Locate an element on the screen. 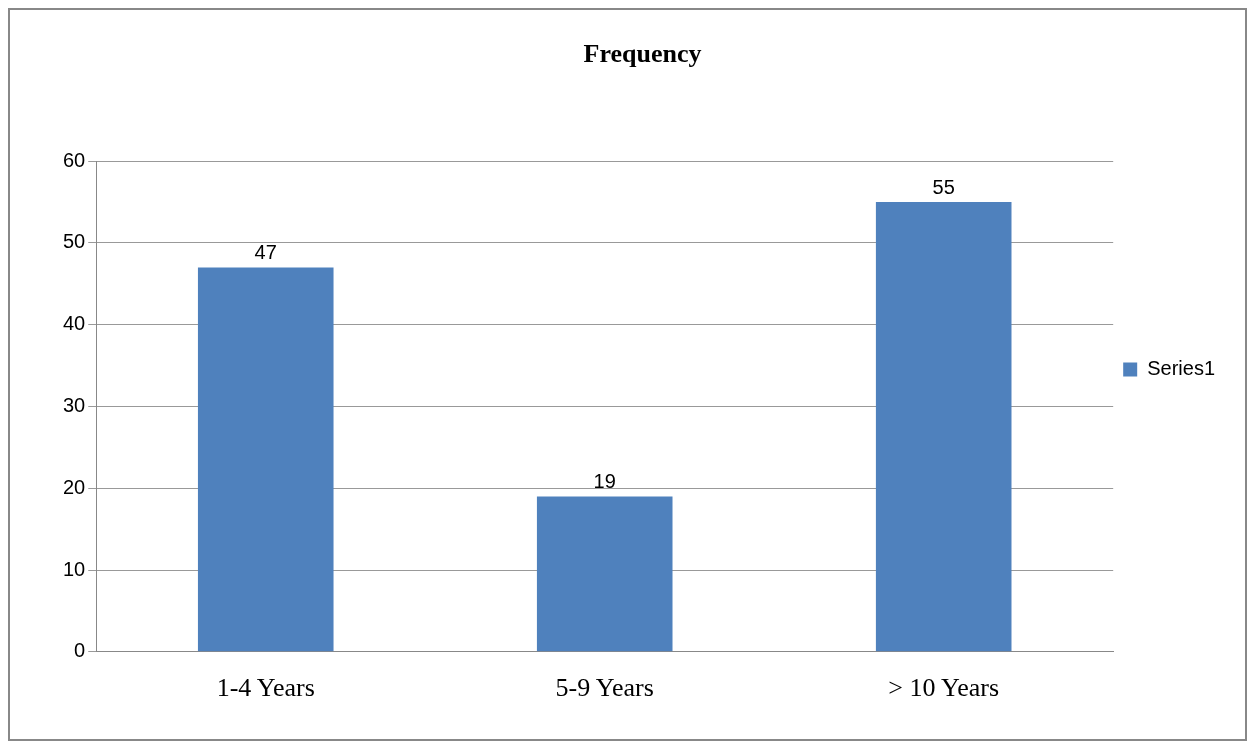 The image size is (1257, 749). x-tick-label: 5-9 Years is located at coordinates (604, 688).